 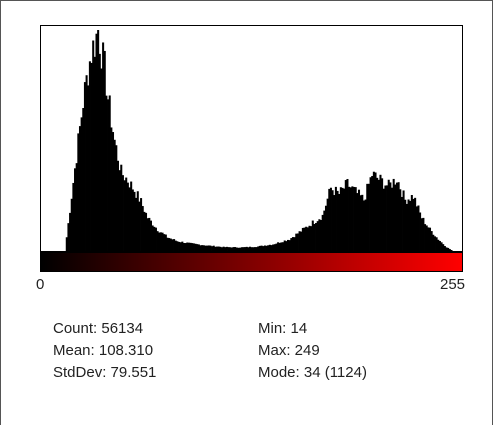 I want to click on stat-min: Min: 14, so click(x=283, y=328).